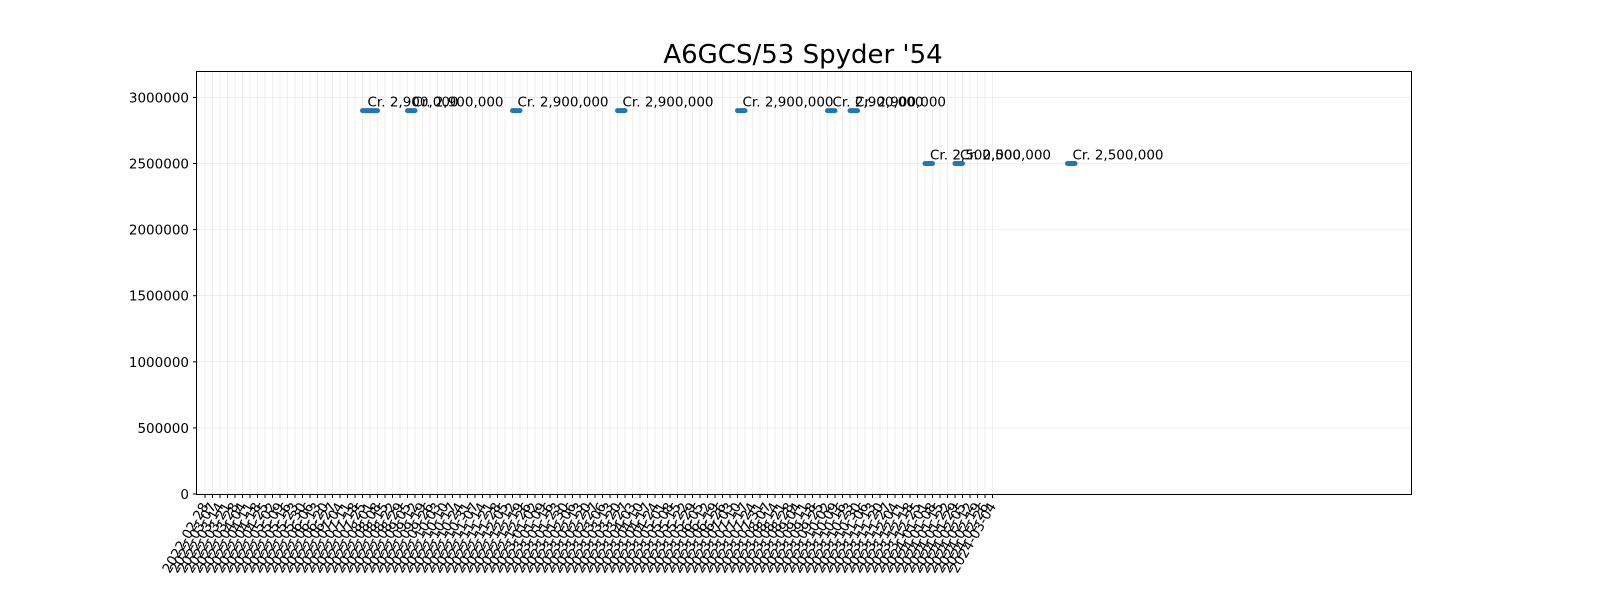 This screenshot has width=1600, height=600. What do you see at coordinates (159, 98) in the screenshot?
I see `y-tick-label: 3000000` at bounding box center [159, 98].